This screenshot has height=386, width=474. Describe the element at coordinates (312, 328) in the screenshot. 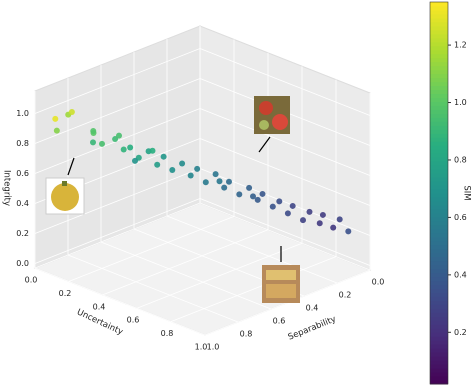

I see `y-axis-label: Separability` at that location.